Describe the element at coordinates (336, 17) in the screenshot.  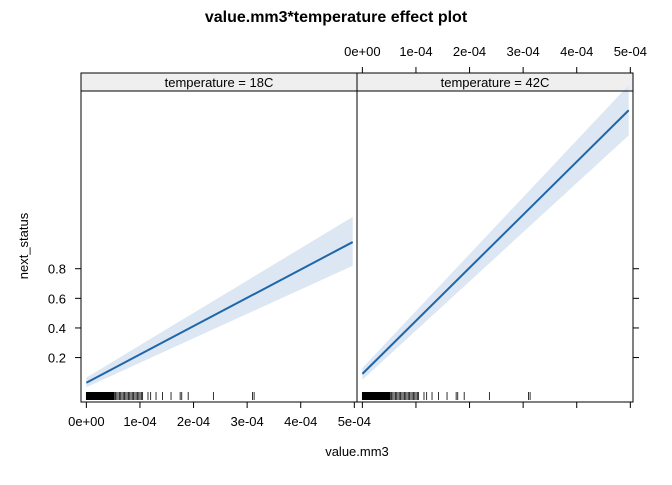
I see `chart-title: value.mm3*temperature effect plot` at that location.